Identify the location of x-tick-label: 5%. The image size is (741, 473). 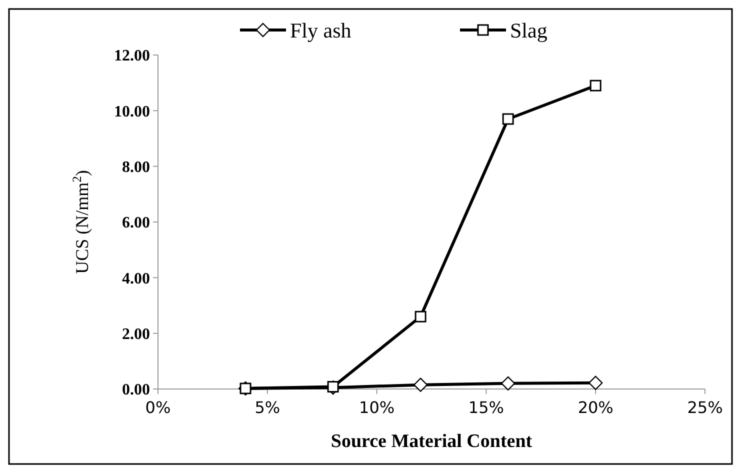
(267, 407).